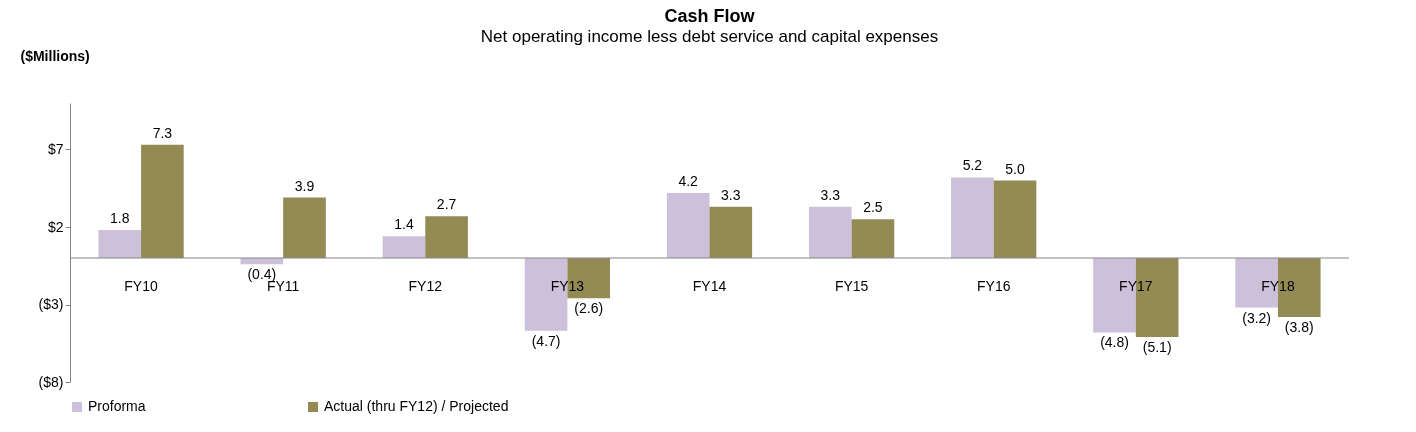 The height and width of the screenshot is (432, 1416). I want to click on data-label: 5.0, so click(1015, 168).